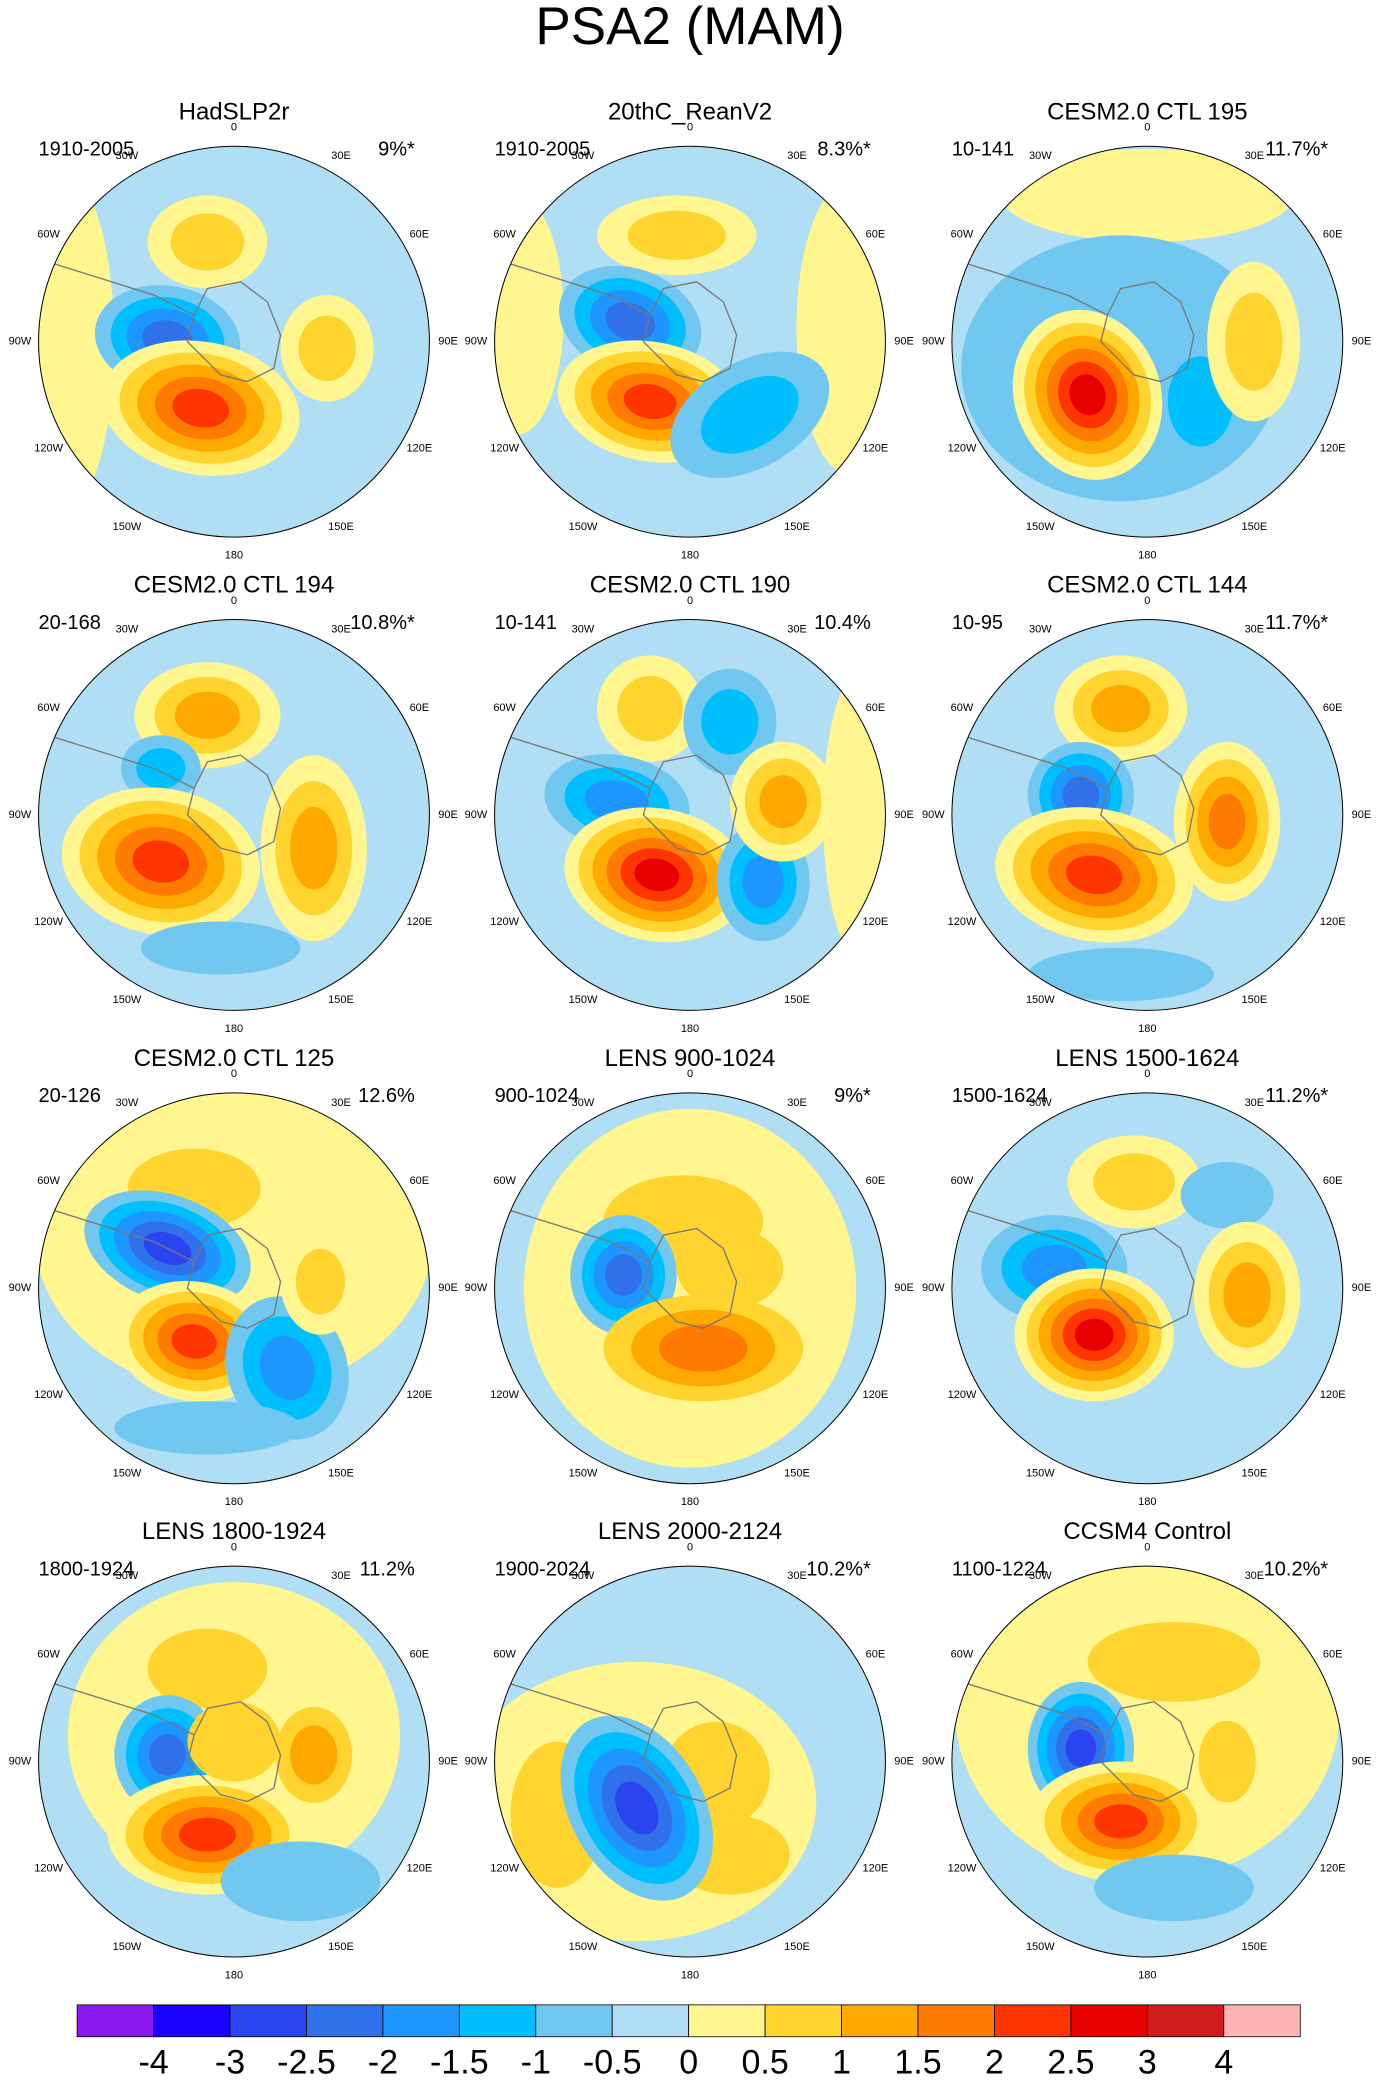 The width and height of the screenshot is (1380, 2086). Describe the element at coordinates (1147, 1531) in the screenshot. I see `panel-title: CCSM4 Control` at that location.